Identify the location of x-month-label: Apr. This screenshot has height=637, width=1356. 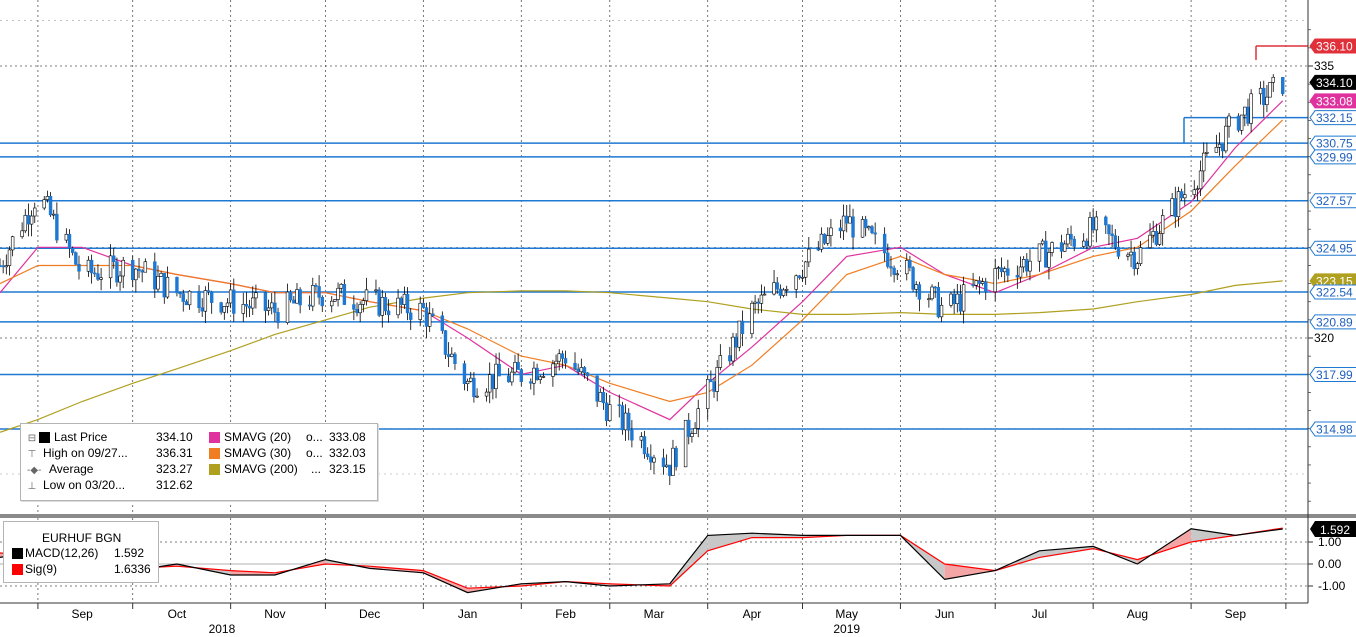
(752, 614).